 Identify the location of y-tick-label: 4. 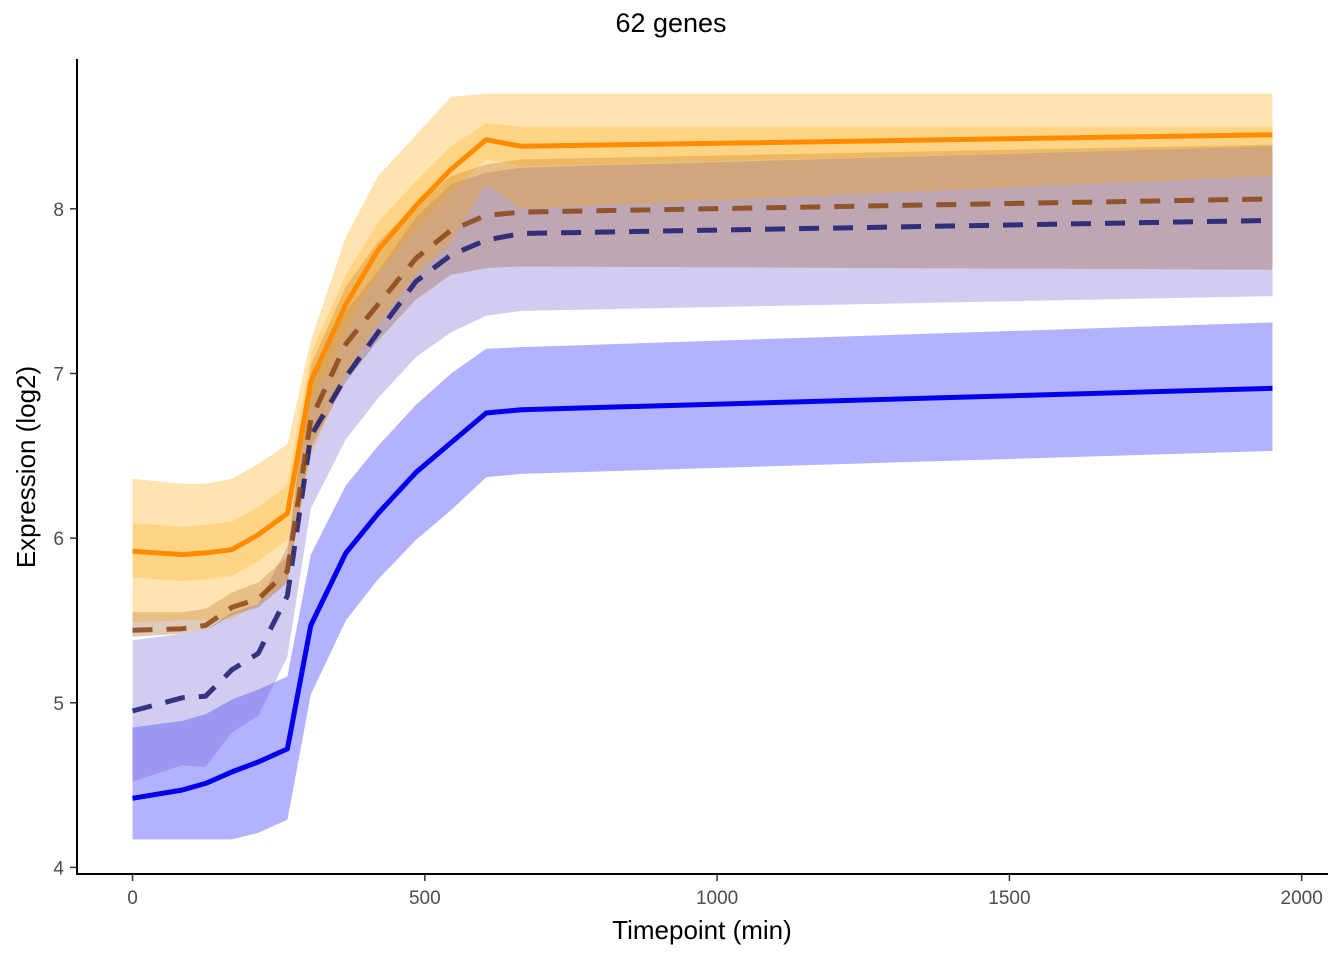
(58, 868).